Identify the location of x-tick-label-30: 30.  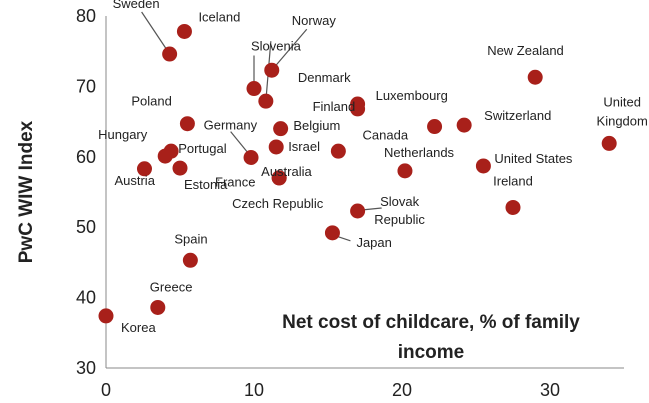
(550, 390).